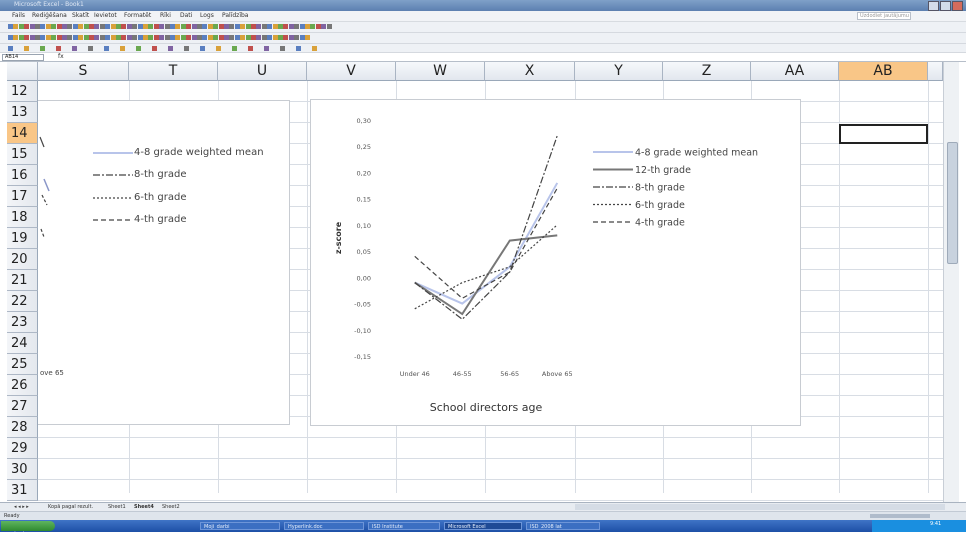 The image size is (966, 540). I want to click on taskbar-task: Hyperlink.doc, so click(324, 526).